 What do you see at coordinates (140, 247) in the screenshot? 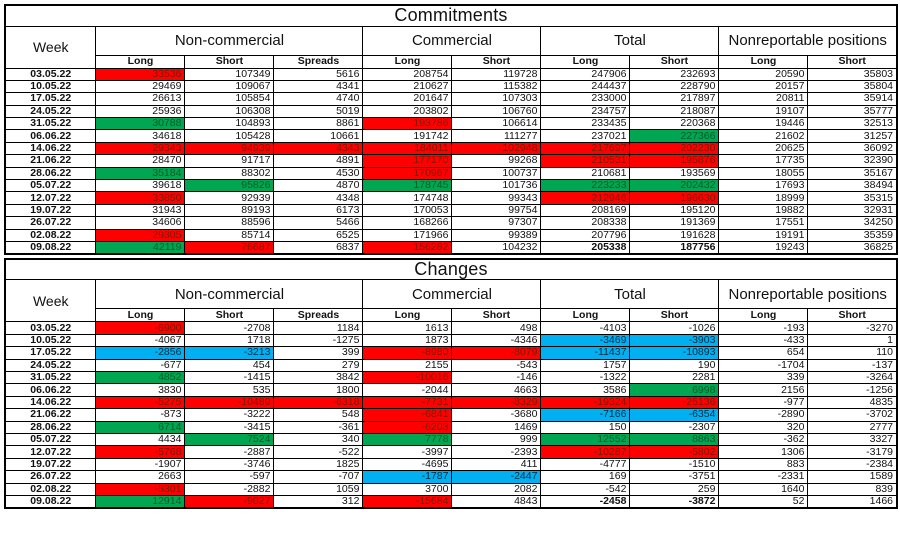
I see `value-cell: 42119` at bounding box center [140, 247].